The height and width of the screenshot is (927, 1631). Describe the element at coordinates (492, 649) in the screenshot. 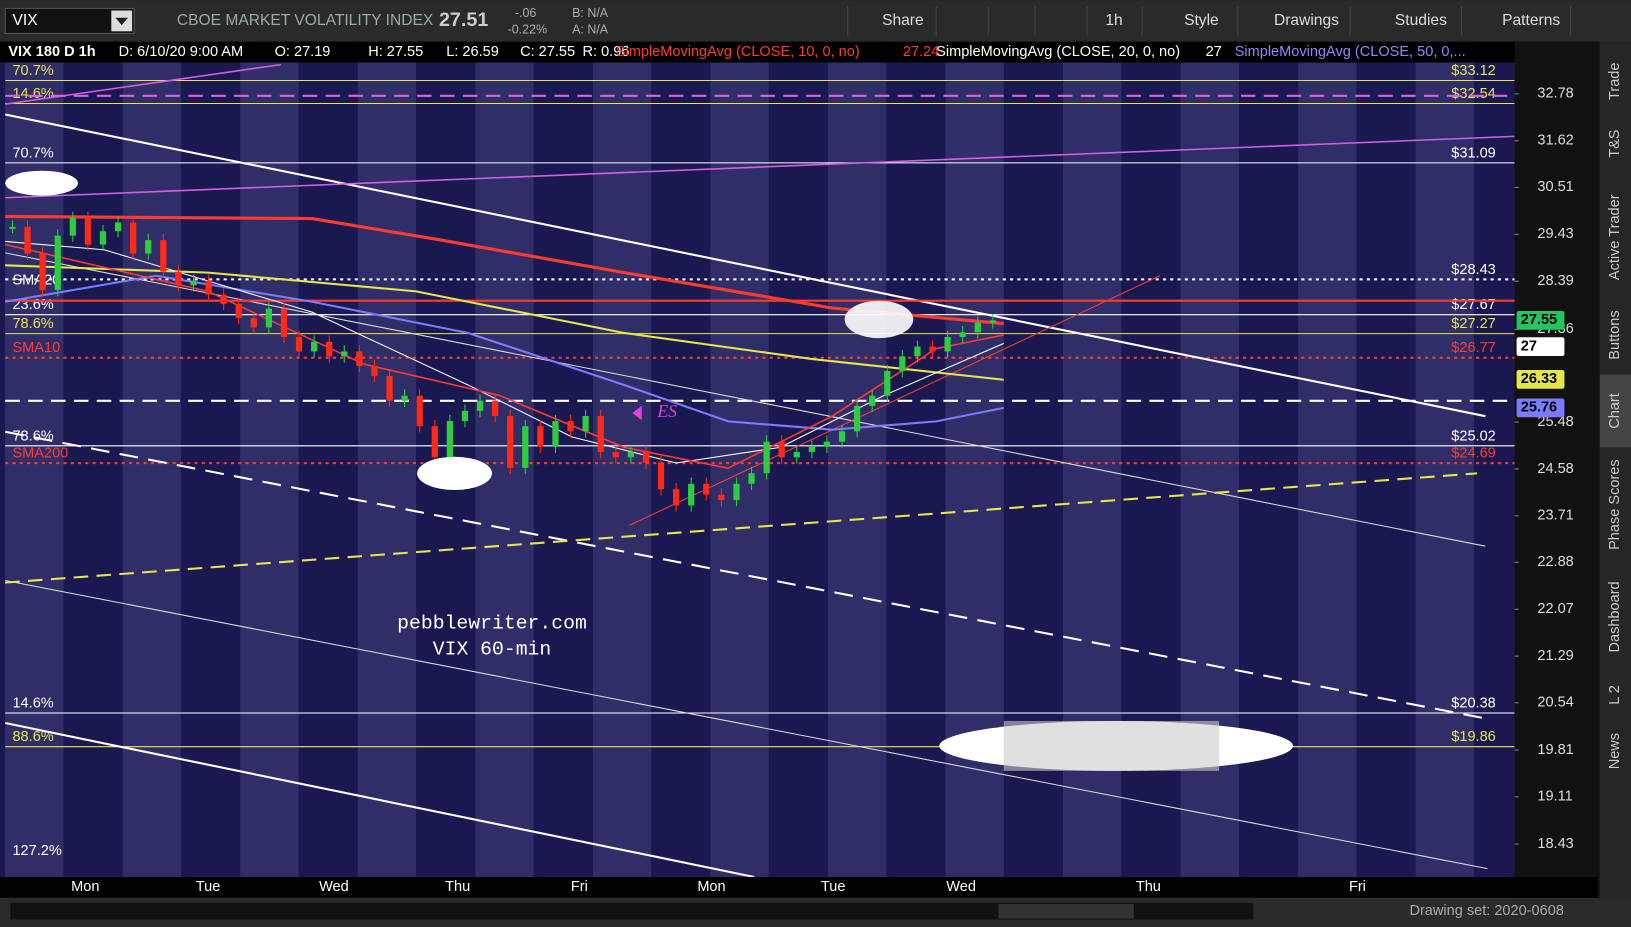

I see `chart-note: VIX 60-min` at that location.